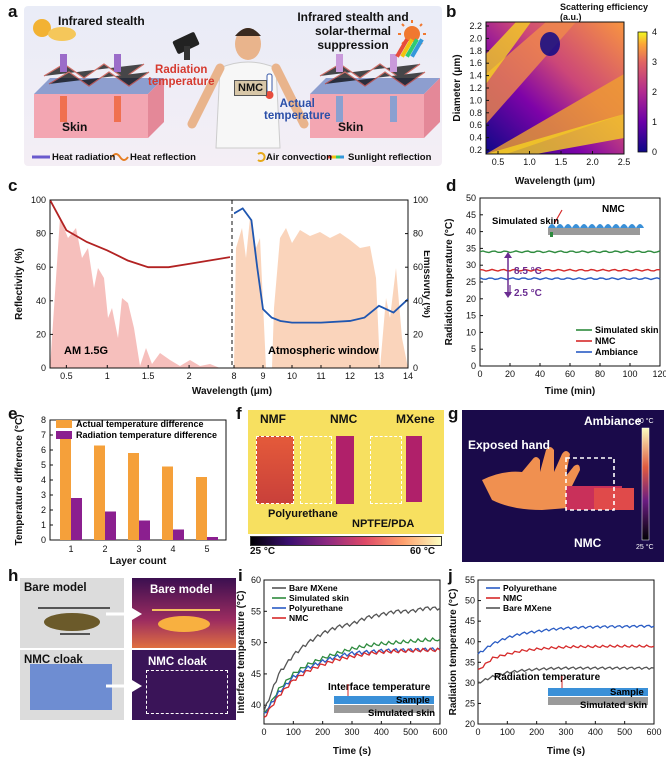 This screenshot has width=666, height=759. Describe the element at coordinates (43, 525) in the screenshot. I see `e-y-tick-label: 1` at that location.